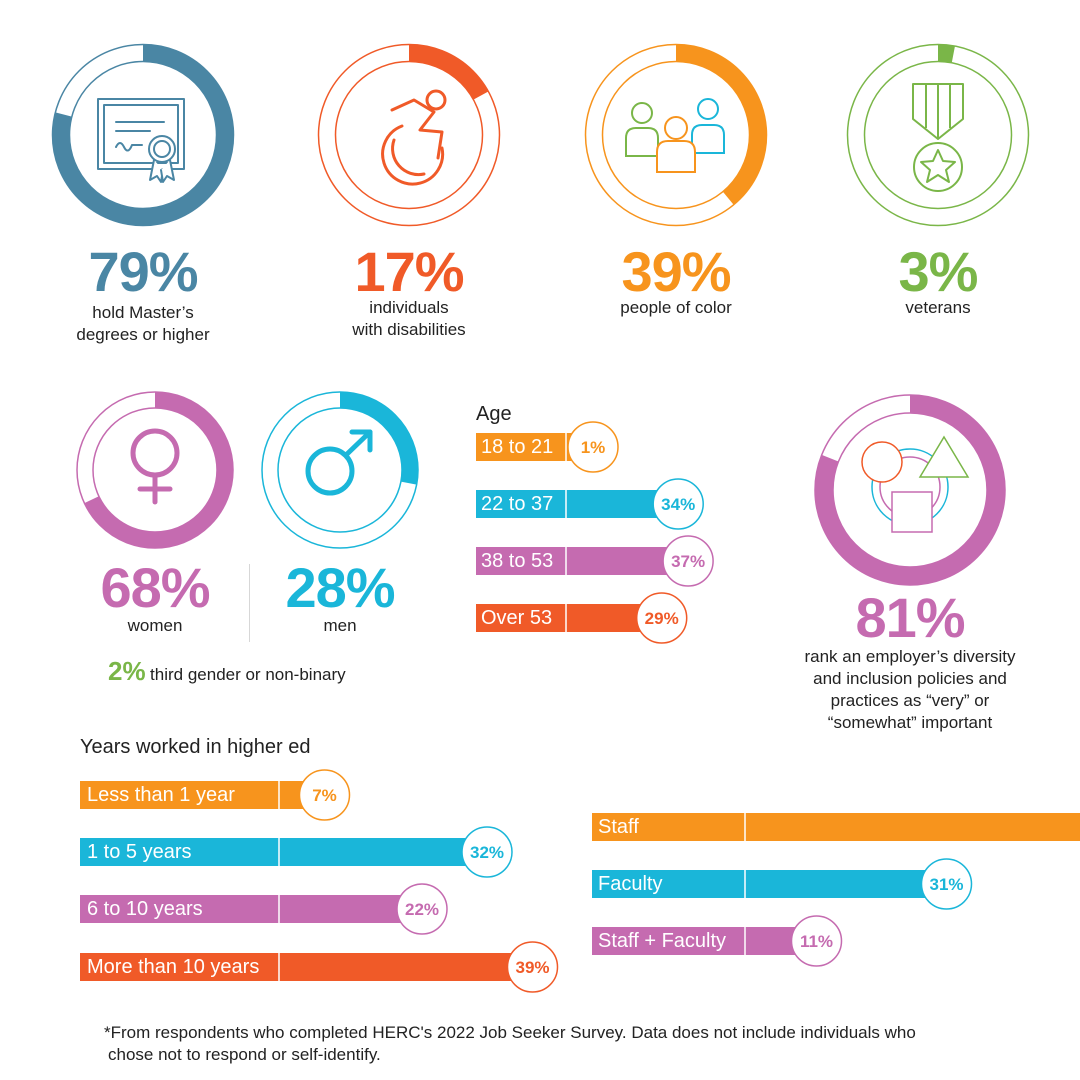 This screenshot has height=1080, width=1080. I want to click on years-value-label-2: 22%, so click(422, 909).